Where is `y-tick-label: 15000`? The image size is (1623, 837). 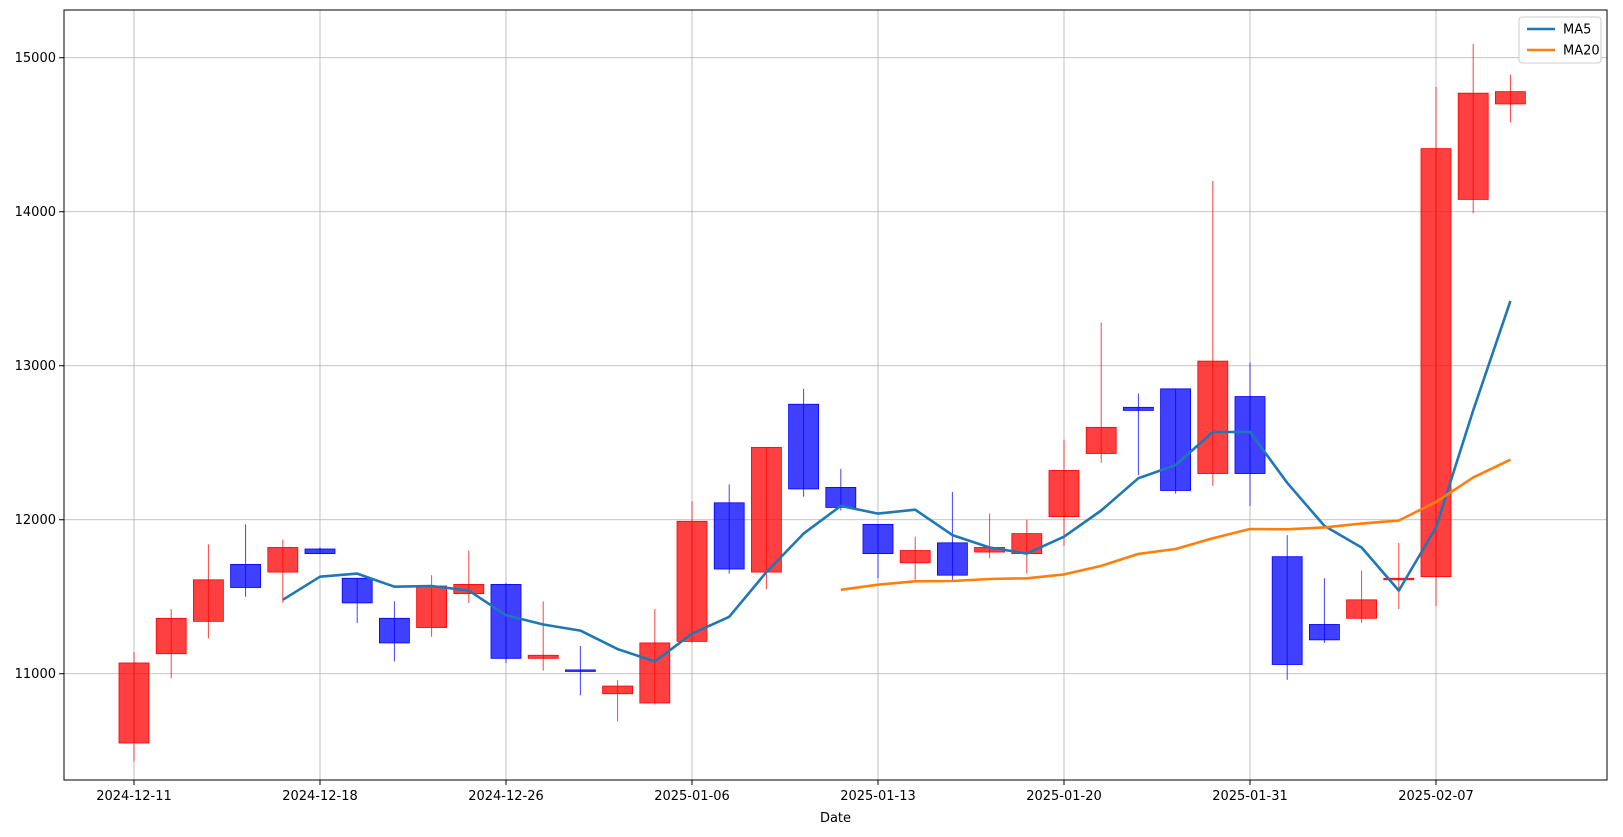
y-tick-label: 15000 is located at coordinates (35, 58).